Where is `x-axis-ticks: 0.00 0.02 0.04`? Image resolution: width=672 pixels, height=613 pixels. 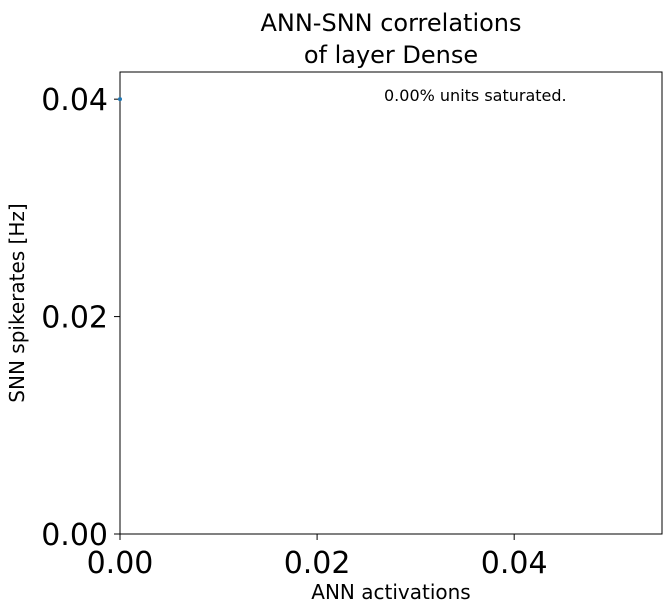
x-axis-ticks: 0.00 0.02 0.04 is located at coordinates (317, 557).